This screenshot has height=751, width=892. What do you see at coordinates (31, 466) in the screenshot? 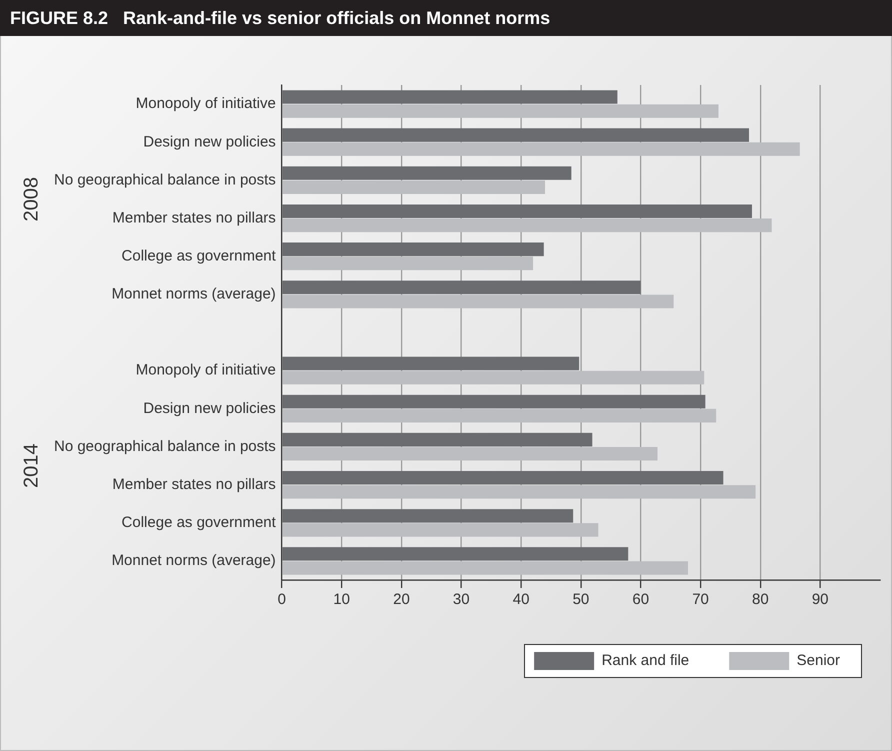
I see `text: 2014` at bounding box center [31, 466].